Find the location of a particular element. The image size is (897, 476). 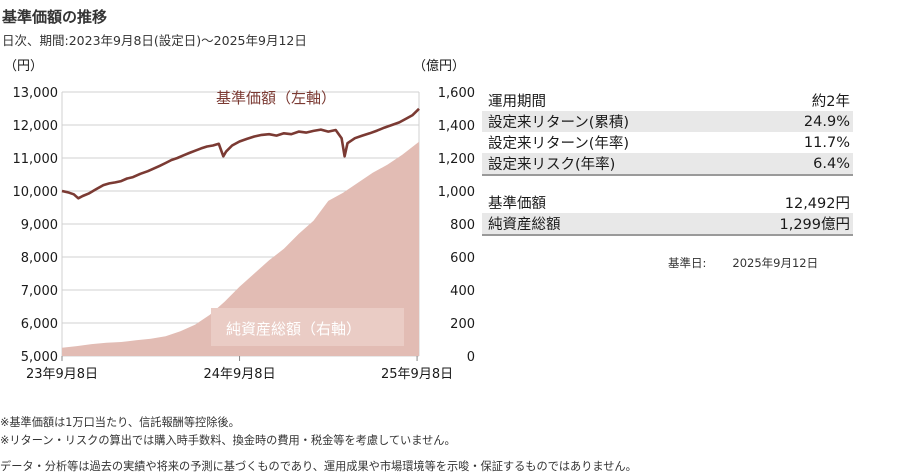

stat-row-return-annual: 設定来リターン(年率) 11.7% is located at coordinates (669, 143).